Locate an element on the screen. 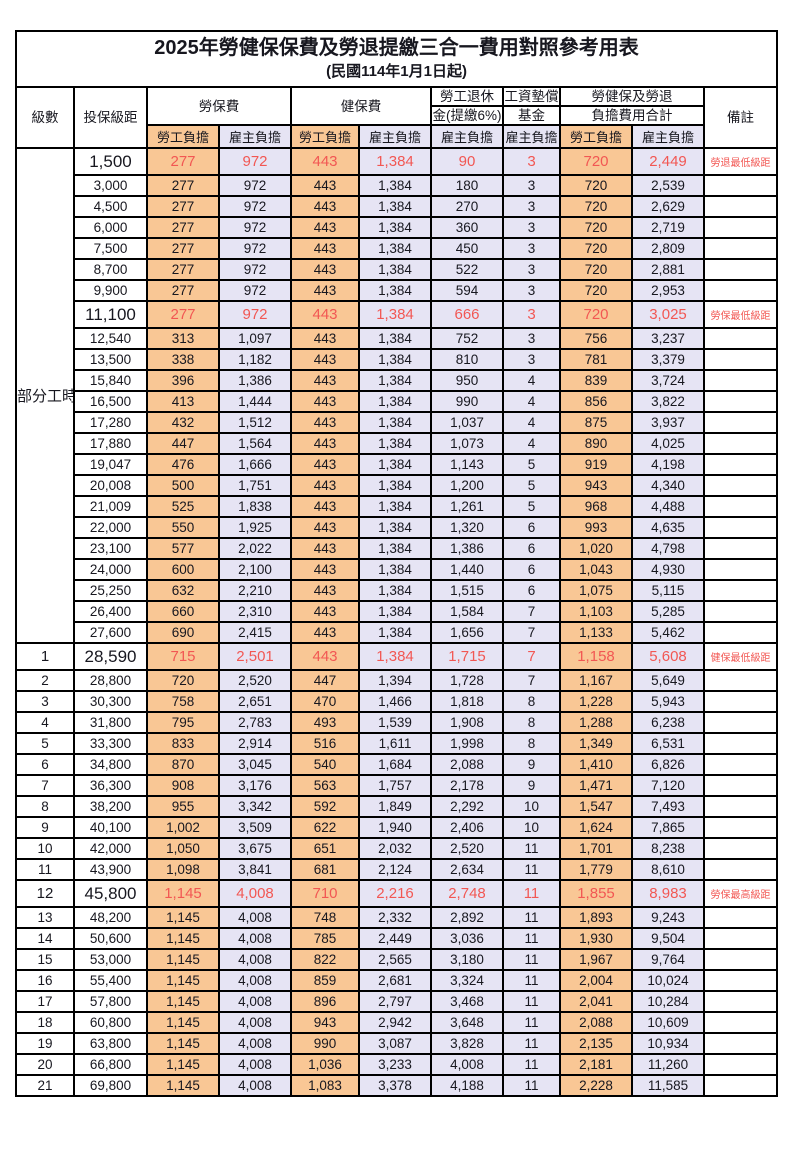 The height and width of the screenshot is (1150, 791). labor-employer-cell: 3,045 is located at coordinates (255, 764).